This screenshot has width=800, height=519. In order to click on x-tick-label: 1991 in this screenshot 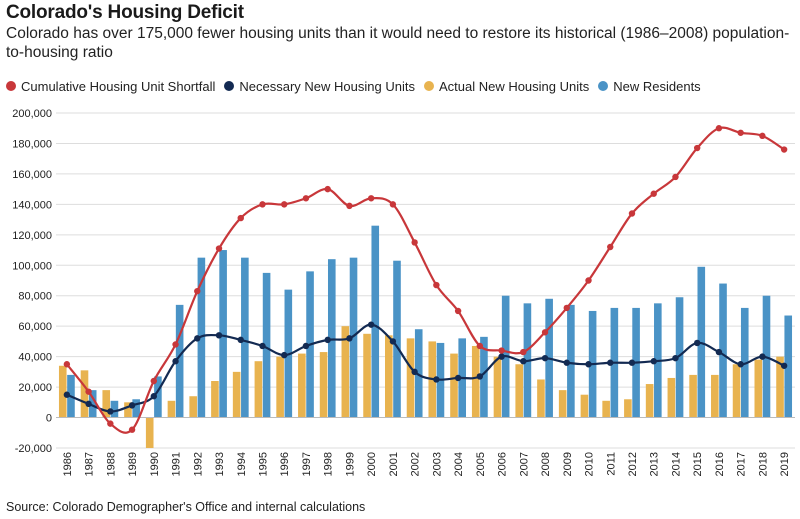, I will do `click(177, 464)`.